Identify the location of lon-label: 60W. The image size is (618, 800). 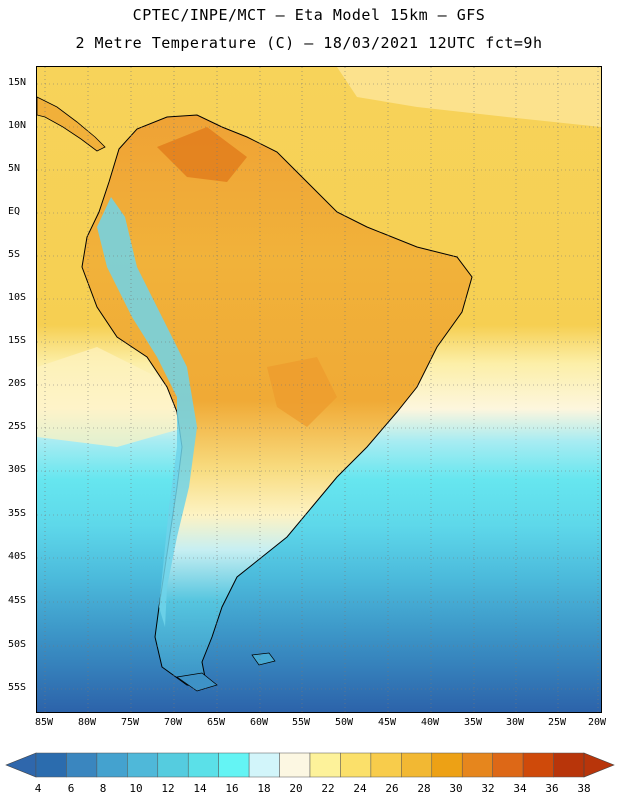
(259, 722).